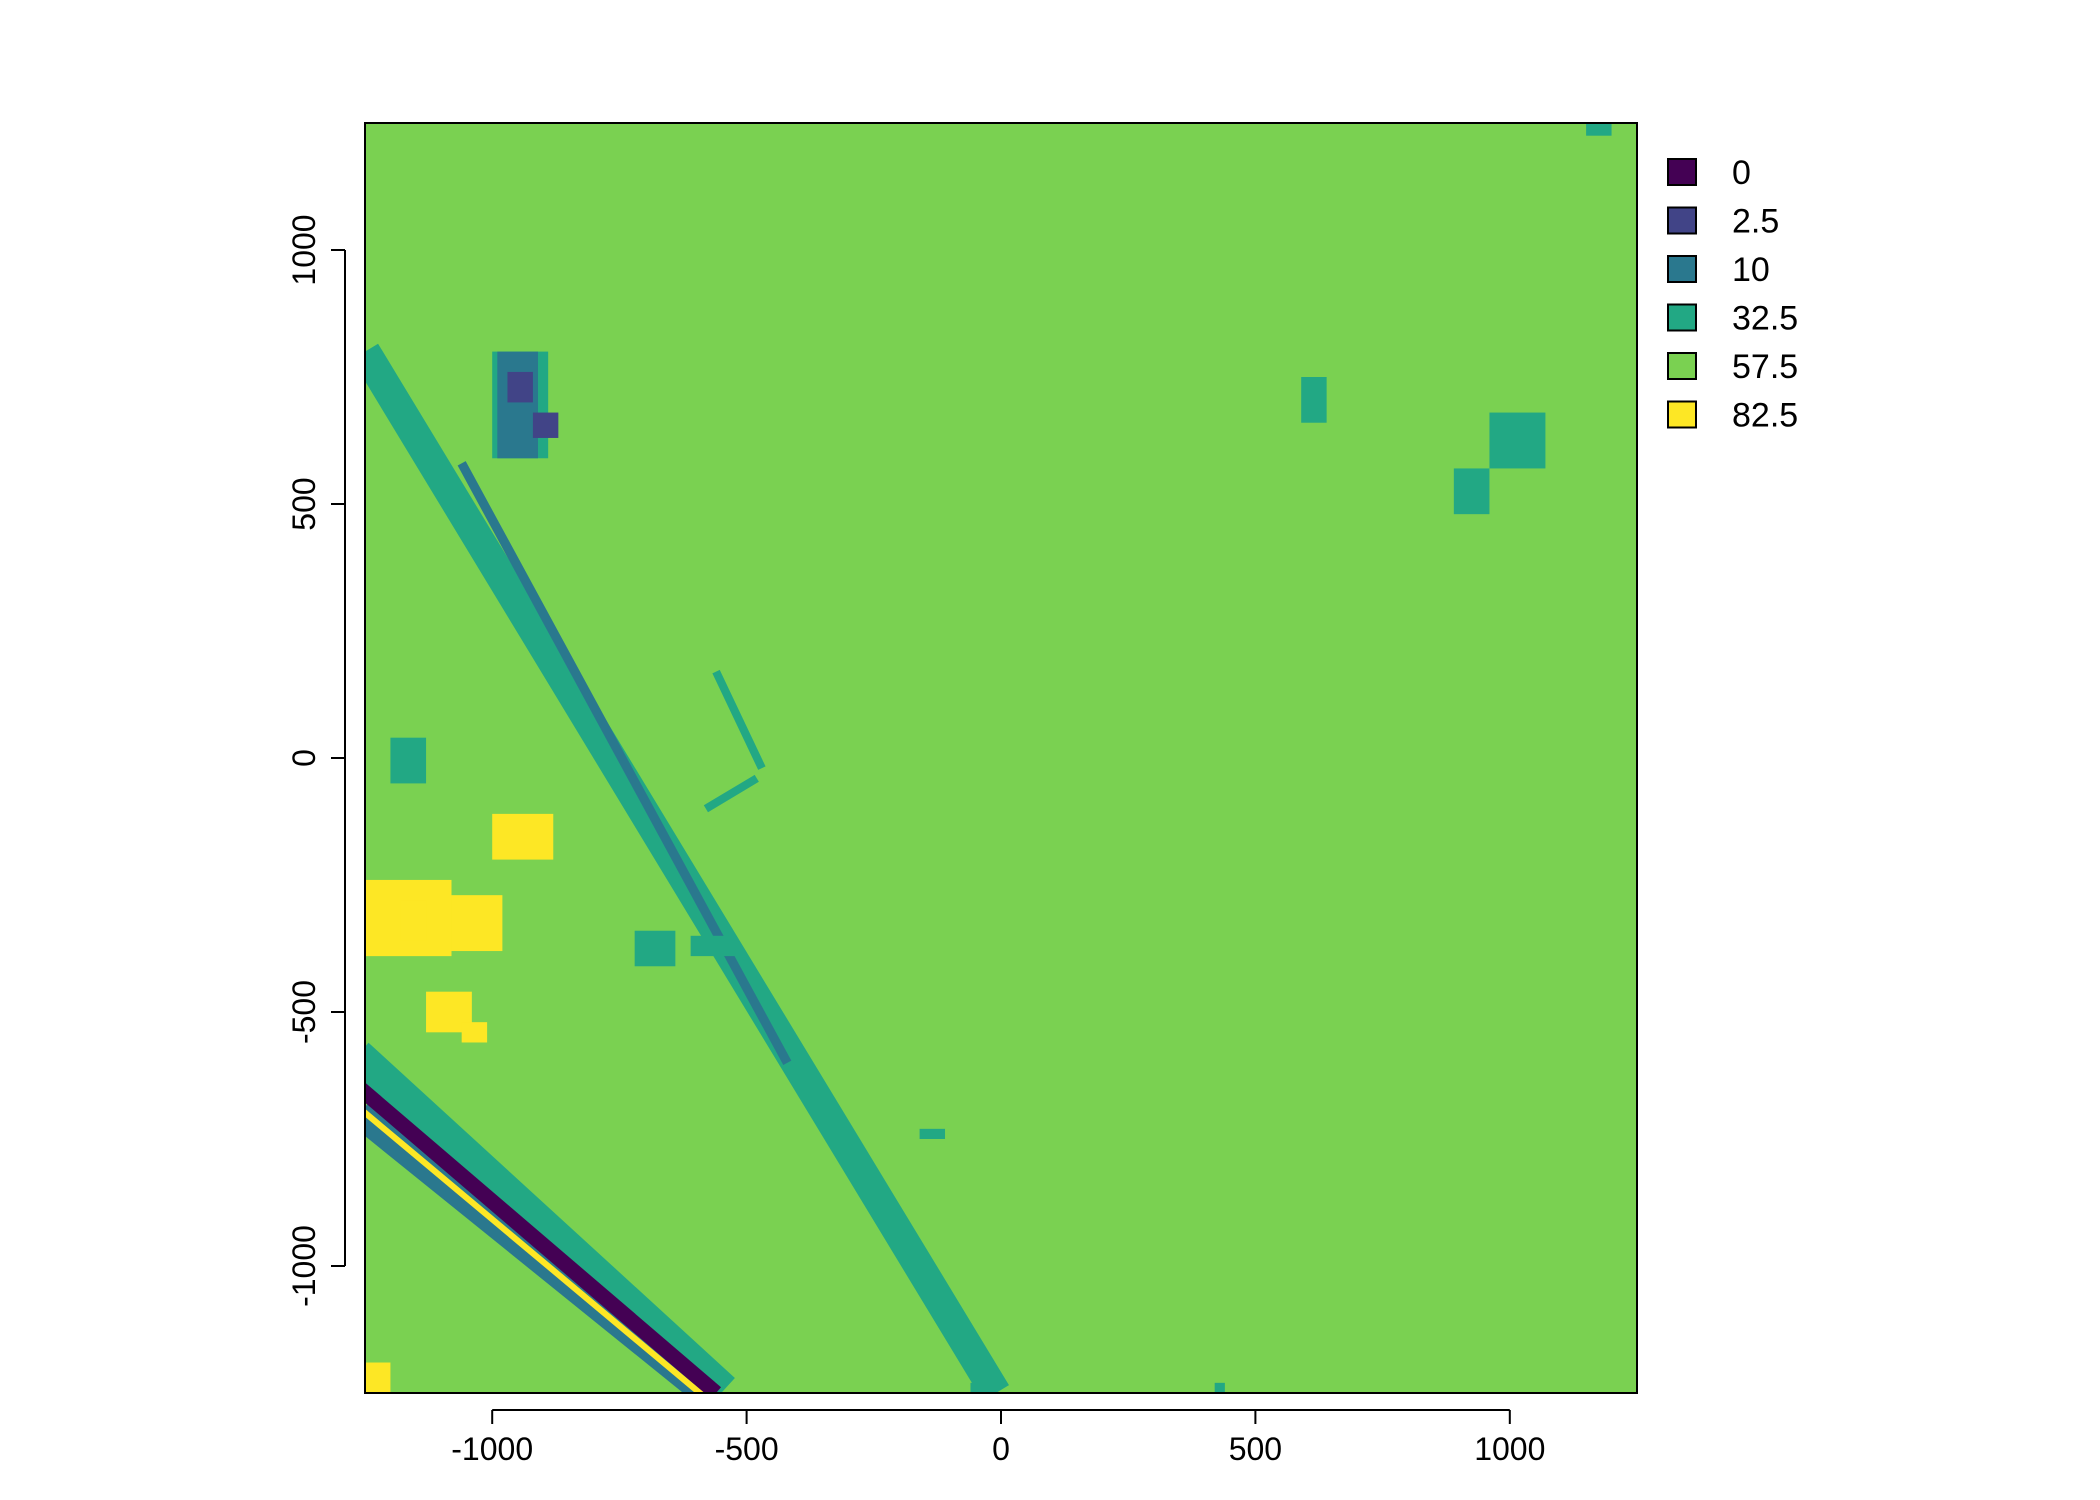 This screenshot has width=2100, height=1500. I want to click on x-tick-label: -500, so click(747, 1449).